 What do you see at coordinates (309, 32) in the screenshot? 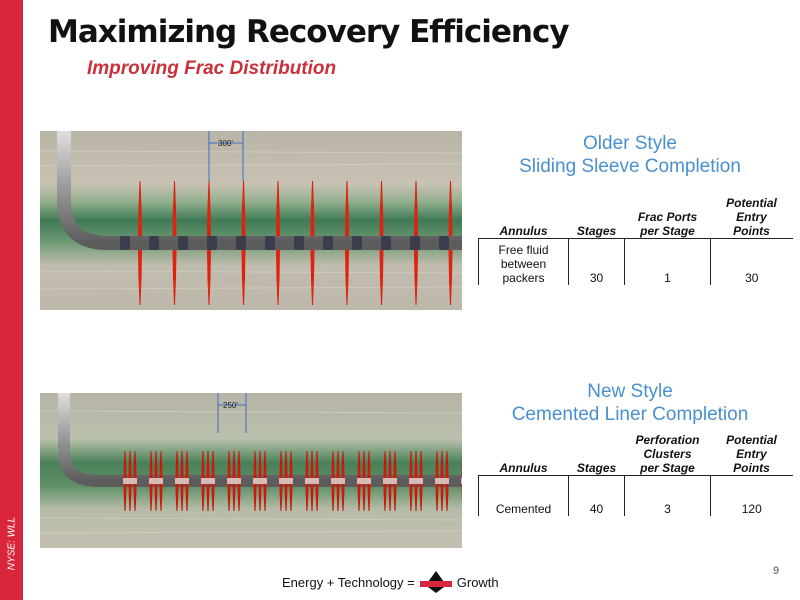
I see `slide-title: Maximizing Recovery Efficiency` at bounding box center [309, 32].